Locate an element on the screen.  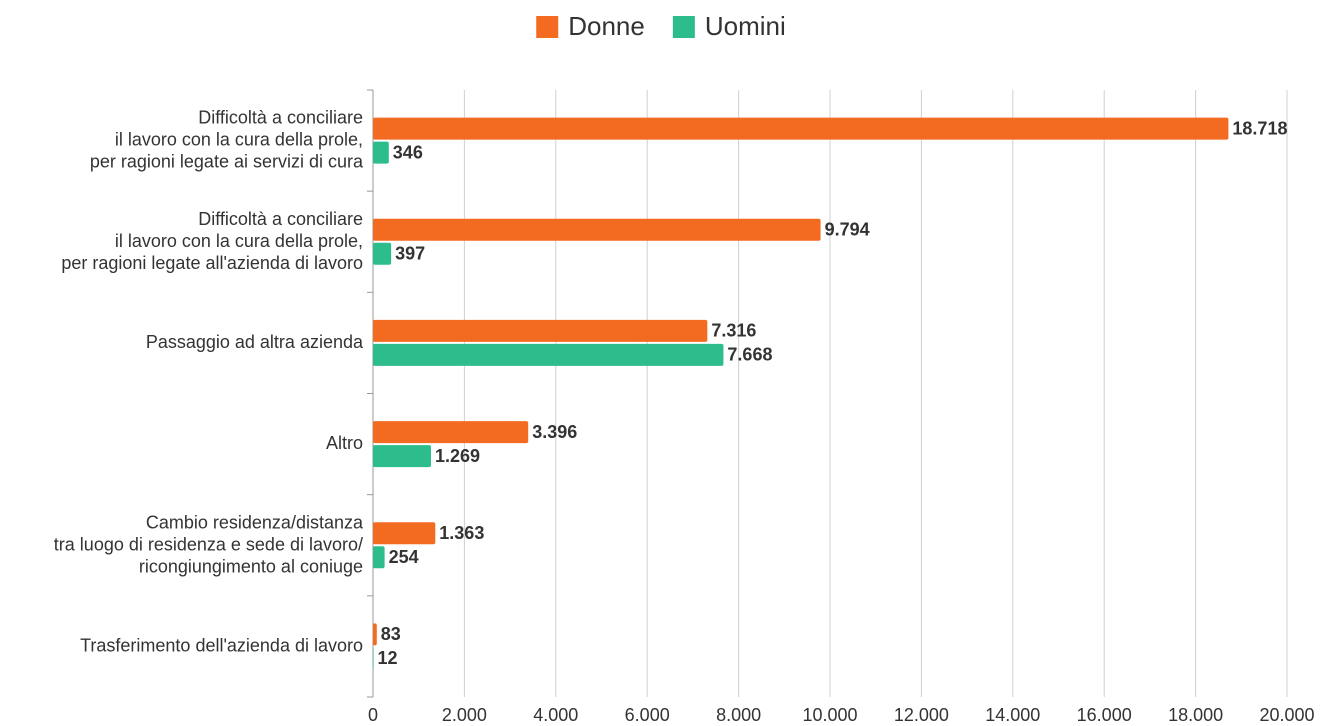
x-tick-label: 14.000 is located at coordinates (1012, 715).